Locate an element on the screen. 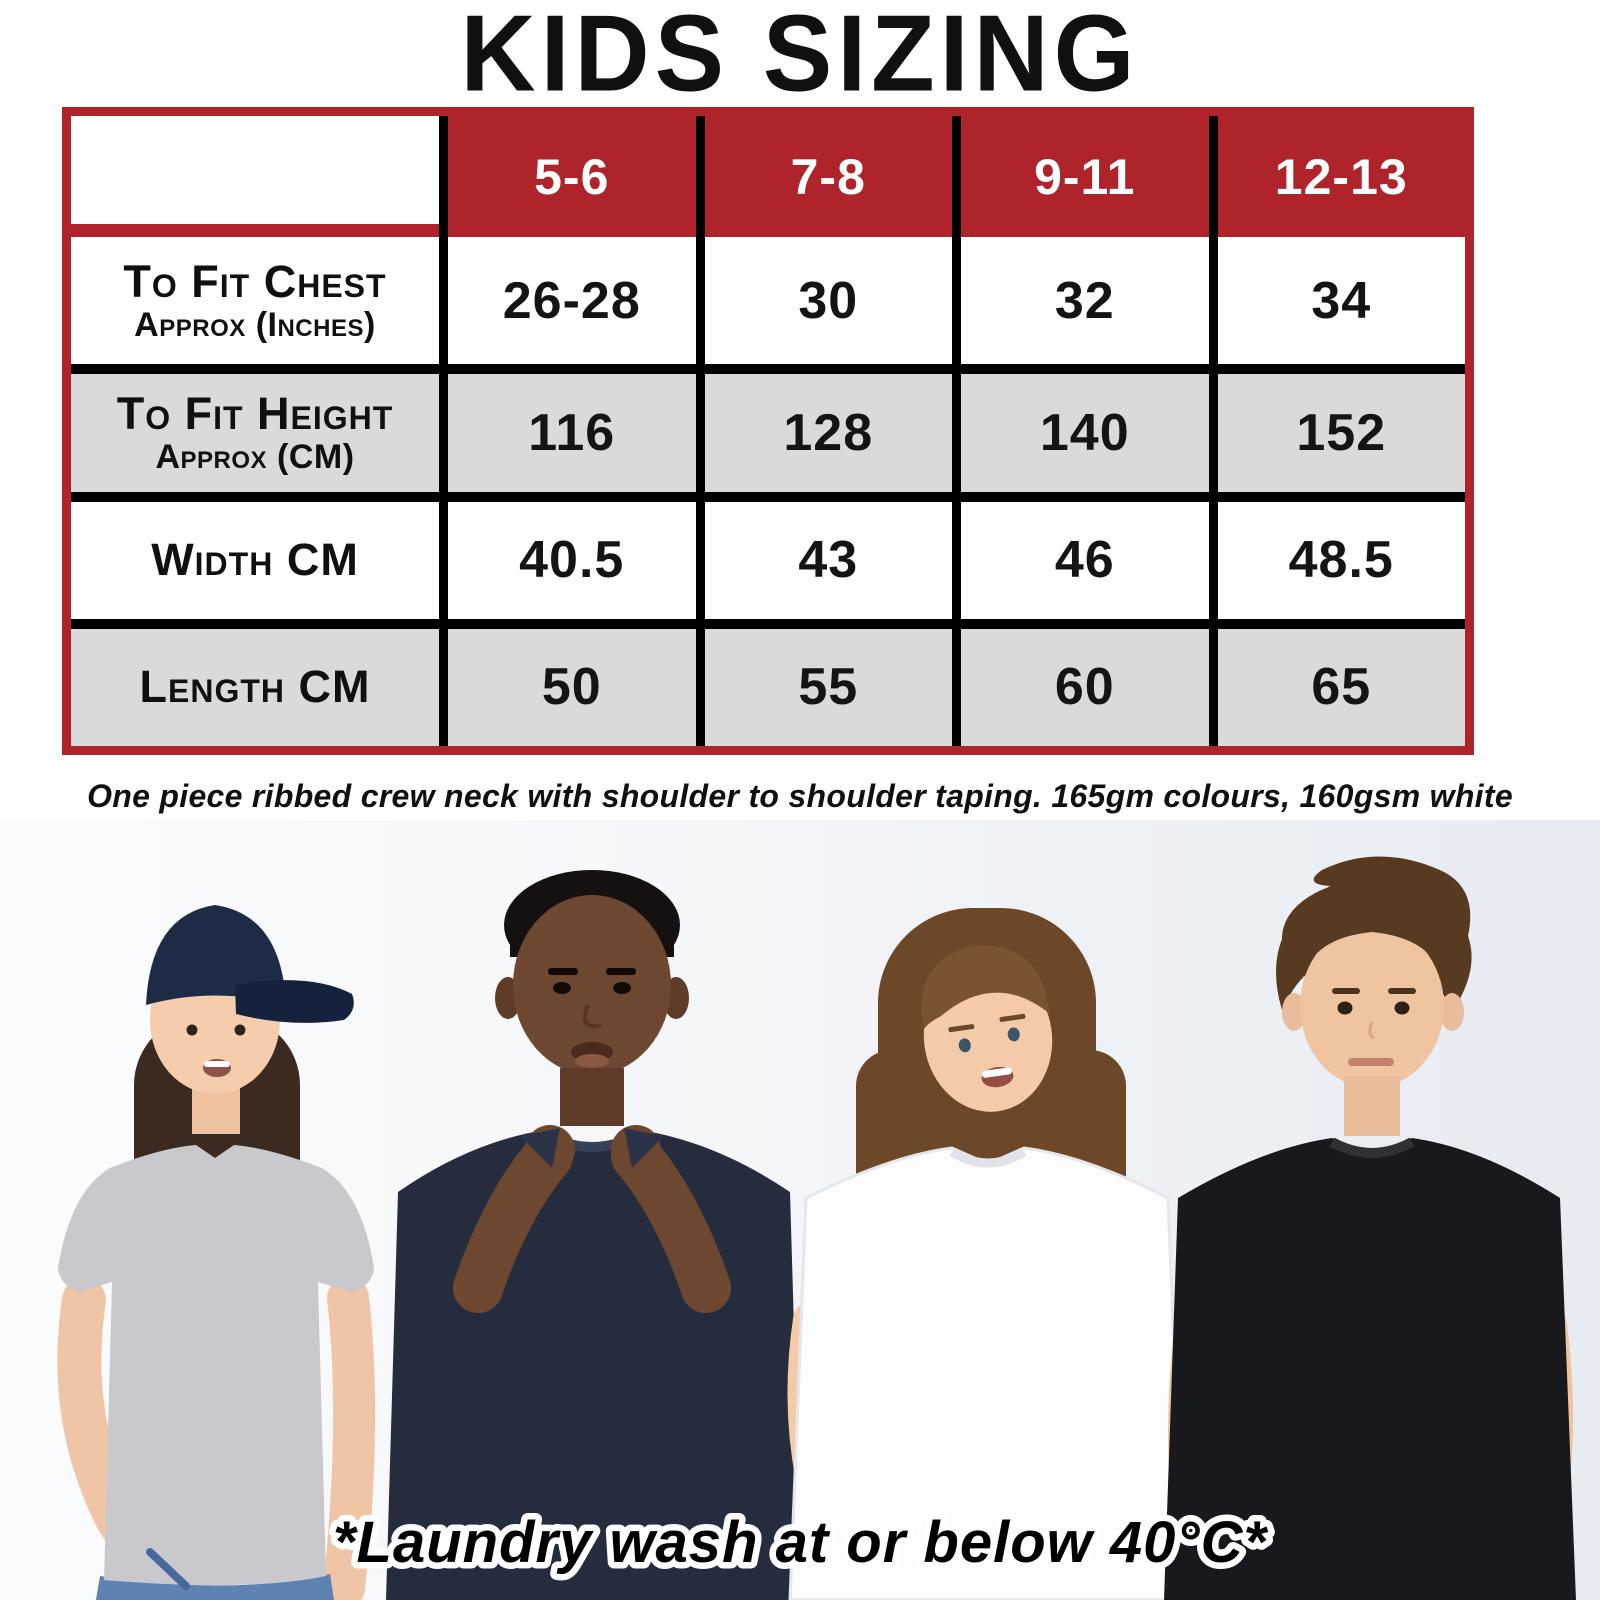 This screenshot has height=1600, width=1600. table-value: 34 is located at coordinates (1341, 301).